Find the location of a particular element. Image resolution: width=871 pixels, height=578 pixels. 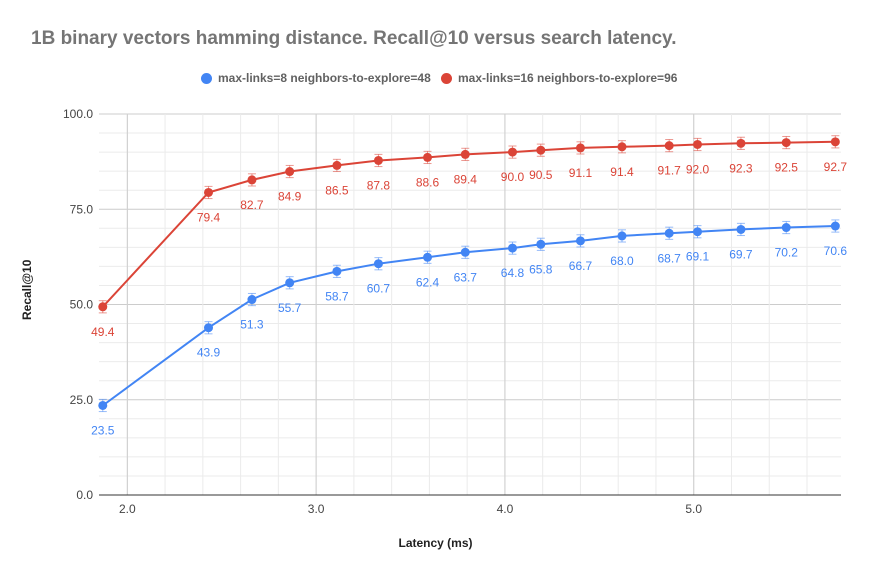

data-label: 23.5 is located at coordinates (103, 430).